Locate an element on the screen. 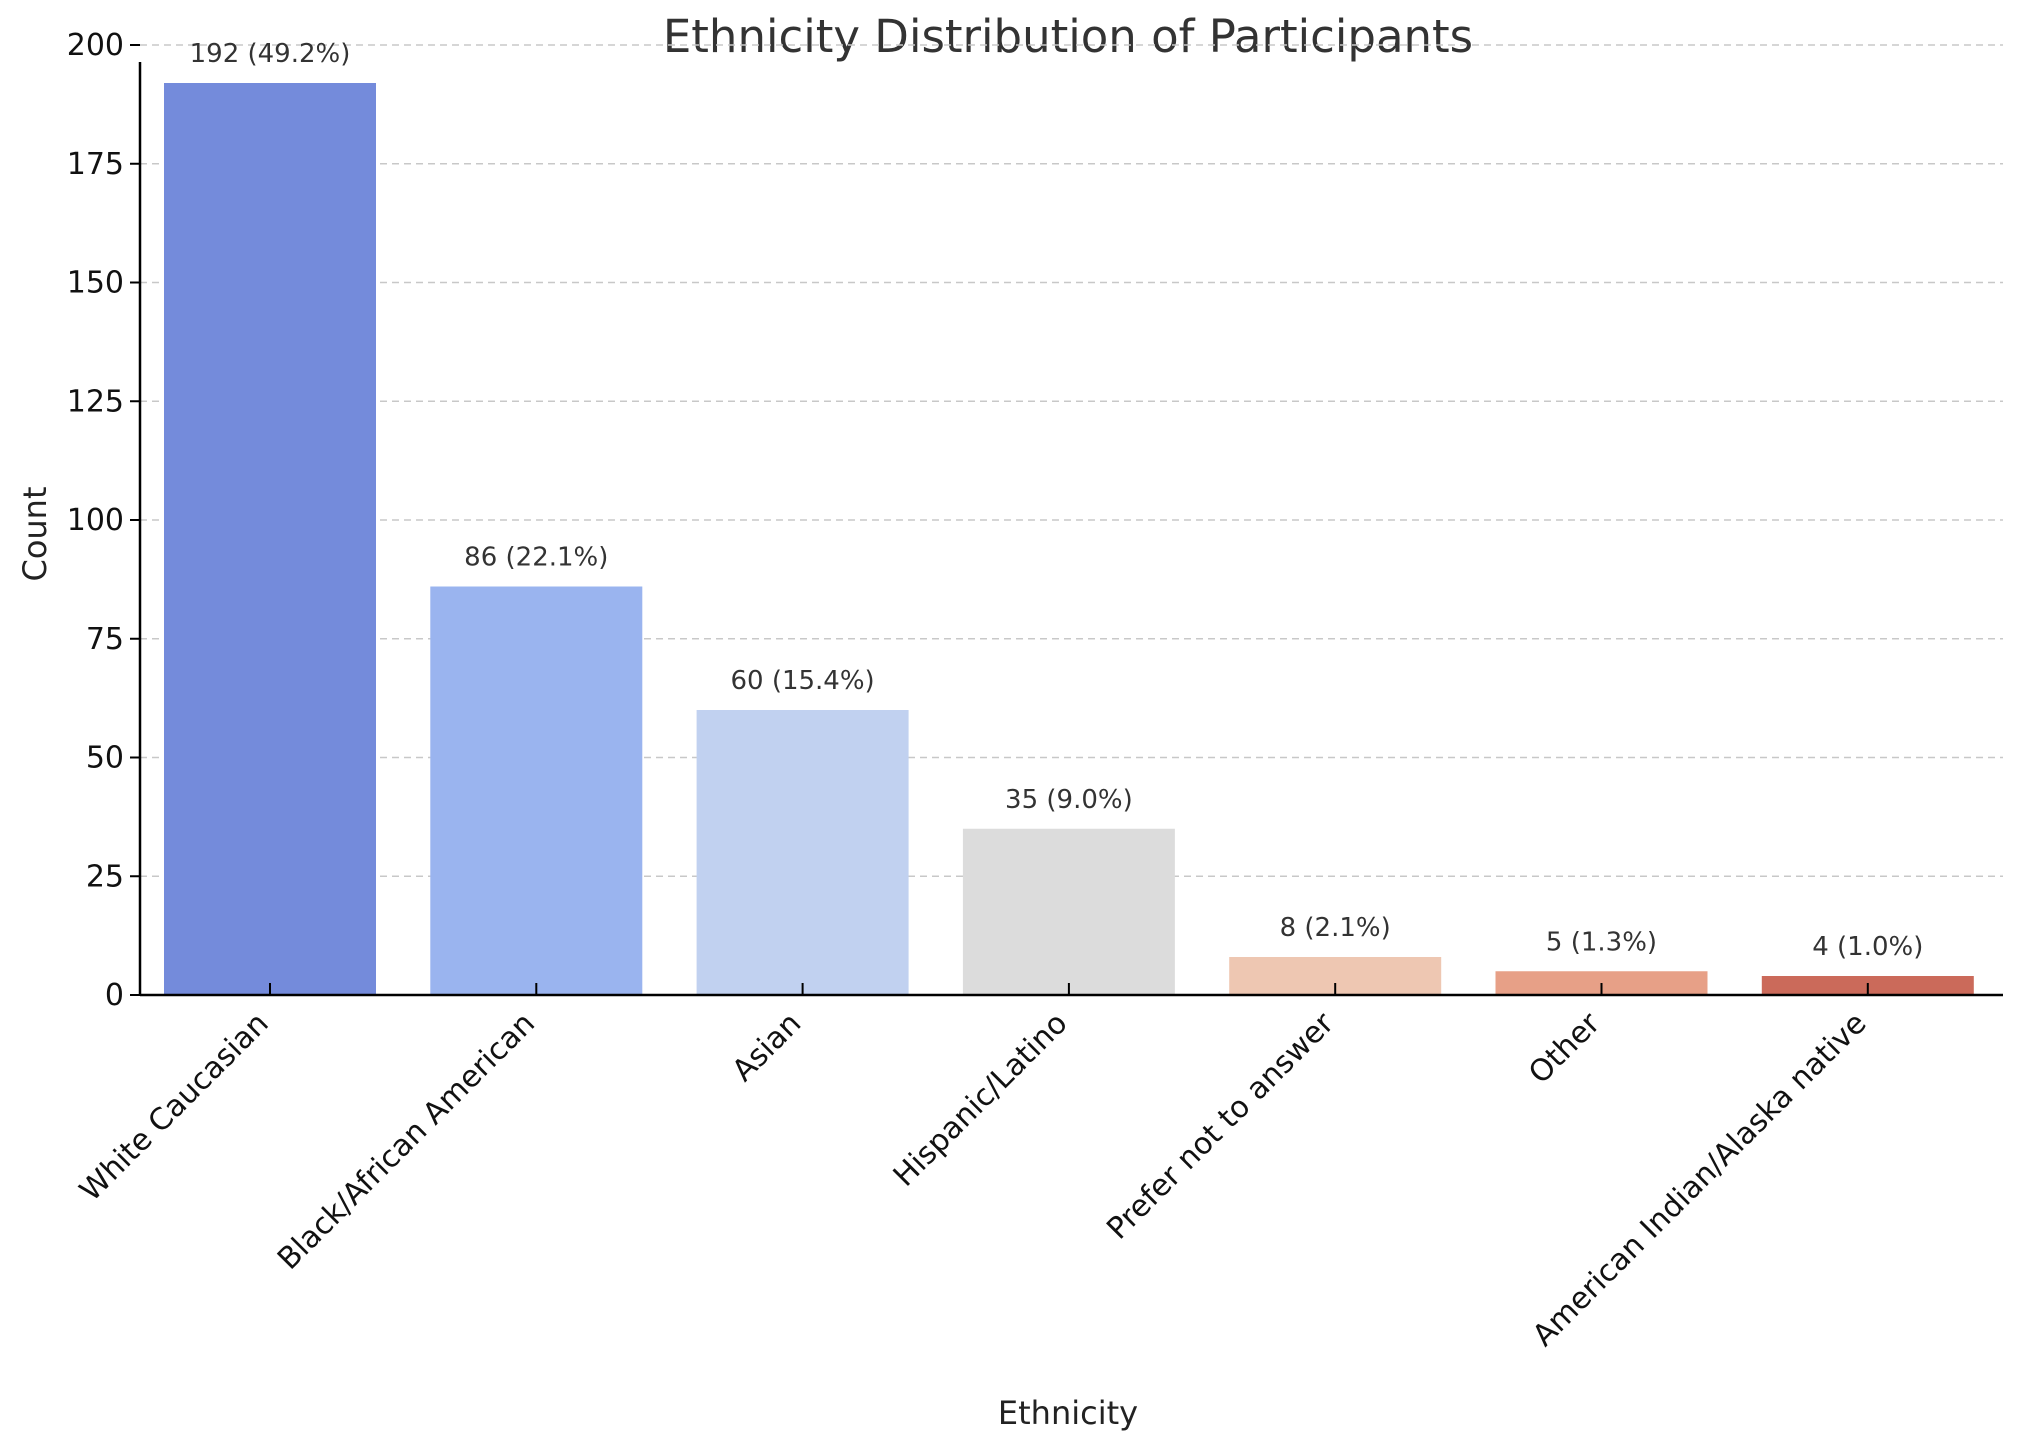  data-label-4: 35 (9.0%) is located at coordinates (1069, 800).